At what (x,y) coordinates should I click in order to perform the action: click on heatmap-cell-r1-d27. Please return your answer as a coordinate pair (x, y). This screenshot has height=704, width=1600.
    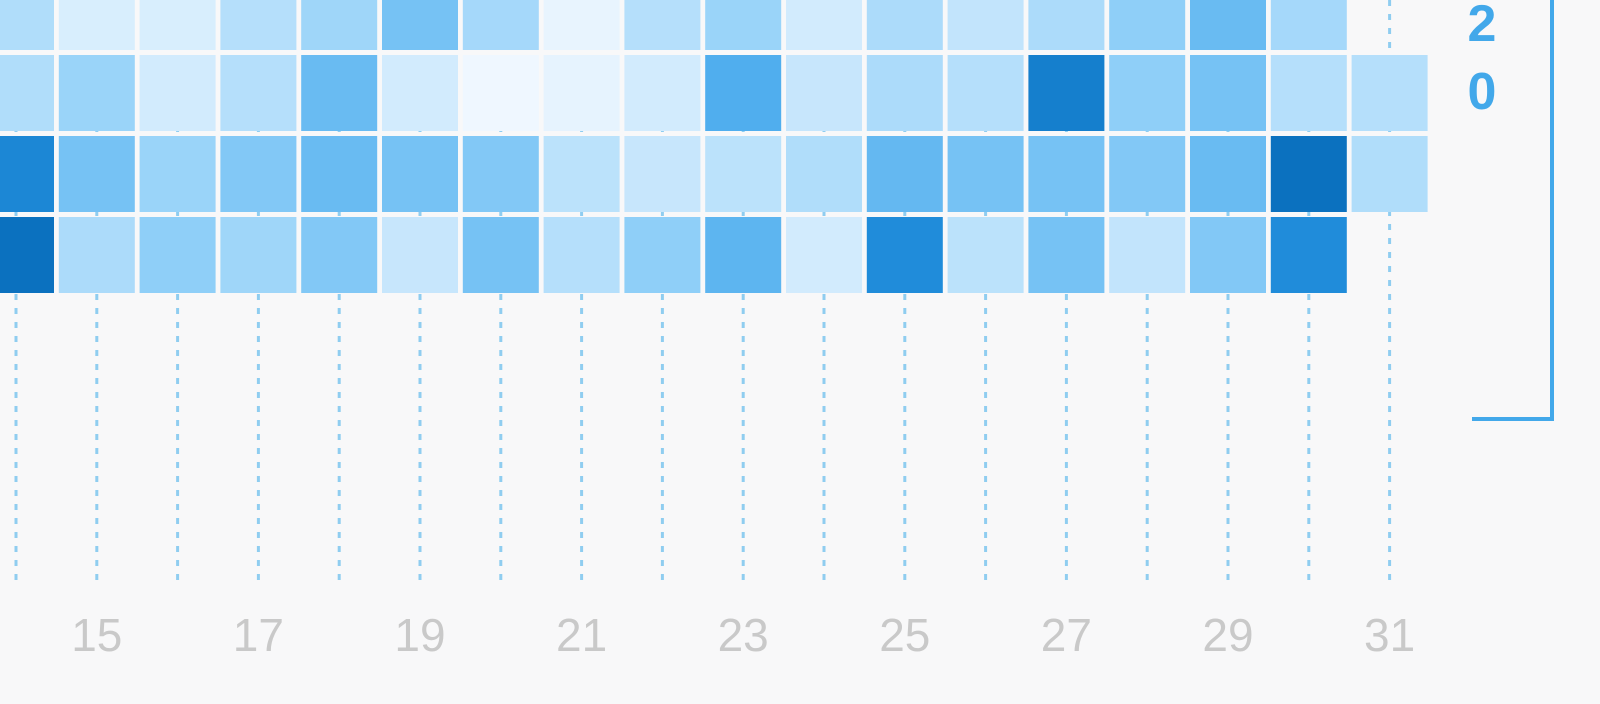
    Looking at the image, I should click on (1066, 25).